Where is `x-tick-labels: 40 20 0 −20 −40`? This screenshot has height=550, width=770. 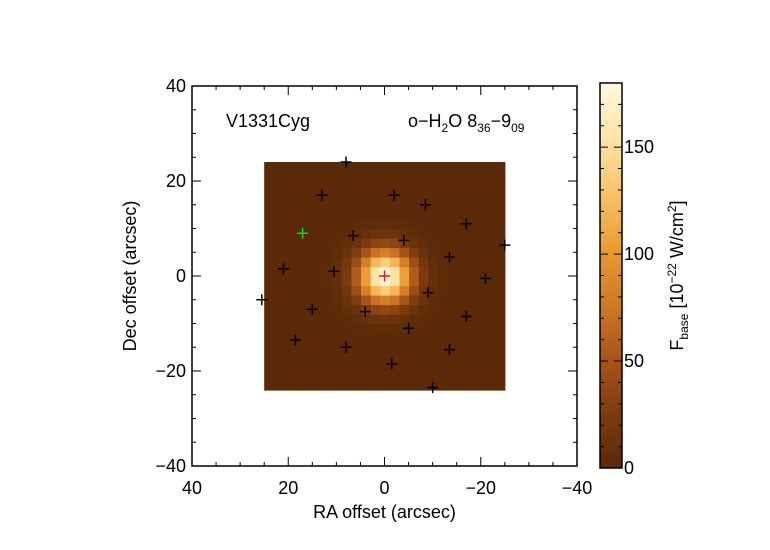
x-tick-labels: 40 20 0 −20 −40 is located at coordinates (387, 488).